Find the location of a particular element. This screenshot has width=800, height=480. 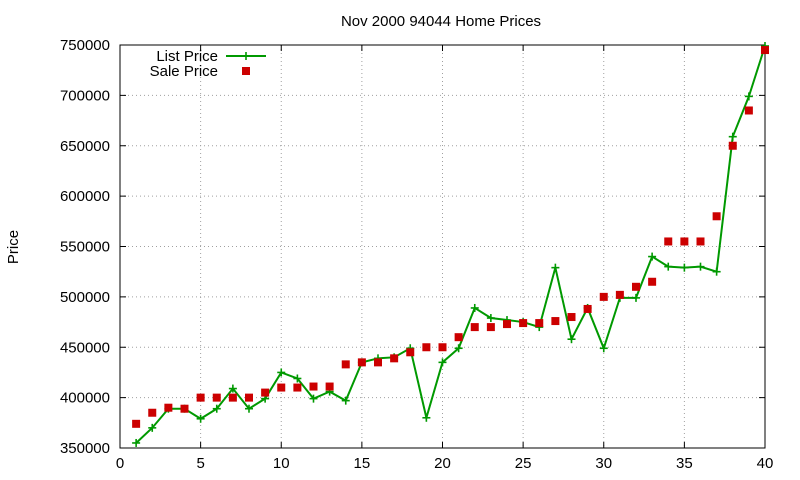

legend-label: List Price is located at coordinates (187, 56).